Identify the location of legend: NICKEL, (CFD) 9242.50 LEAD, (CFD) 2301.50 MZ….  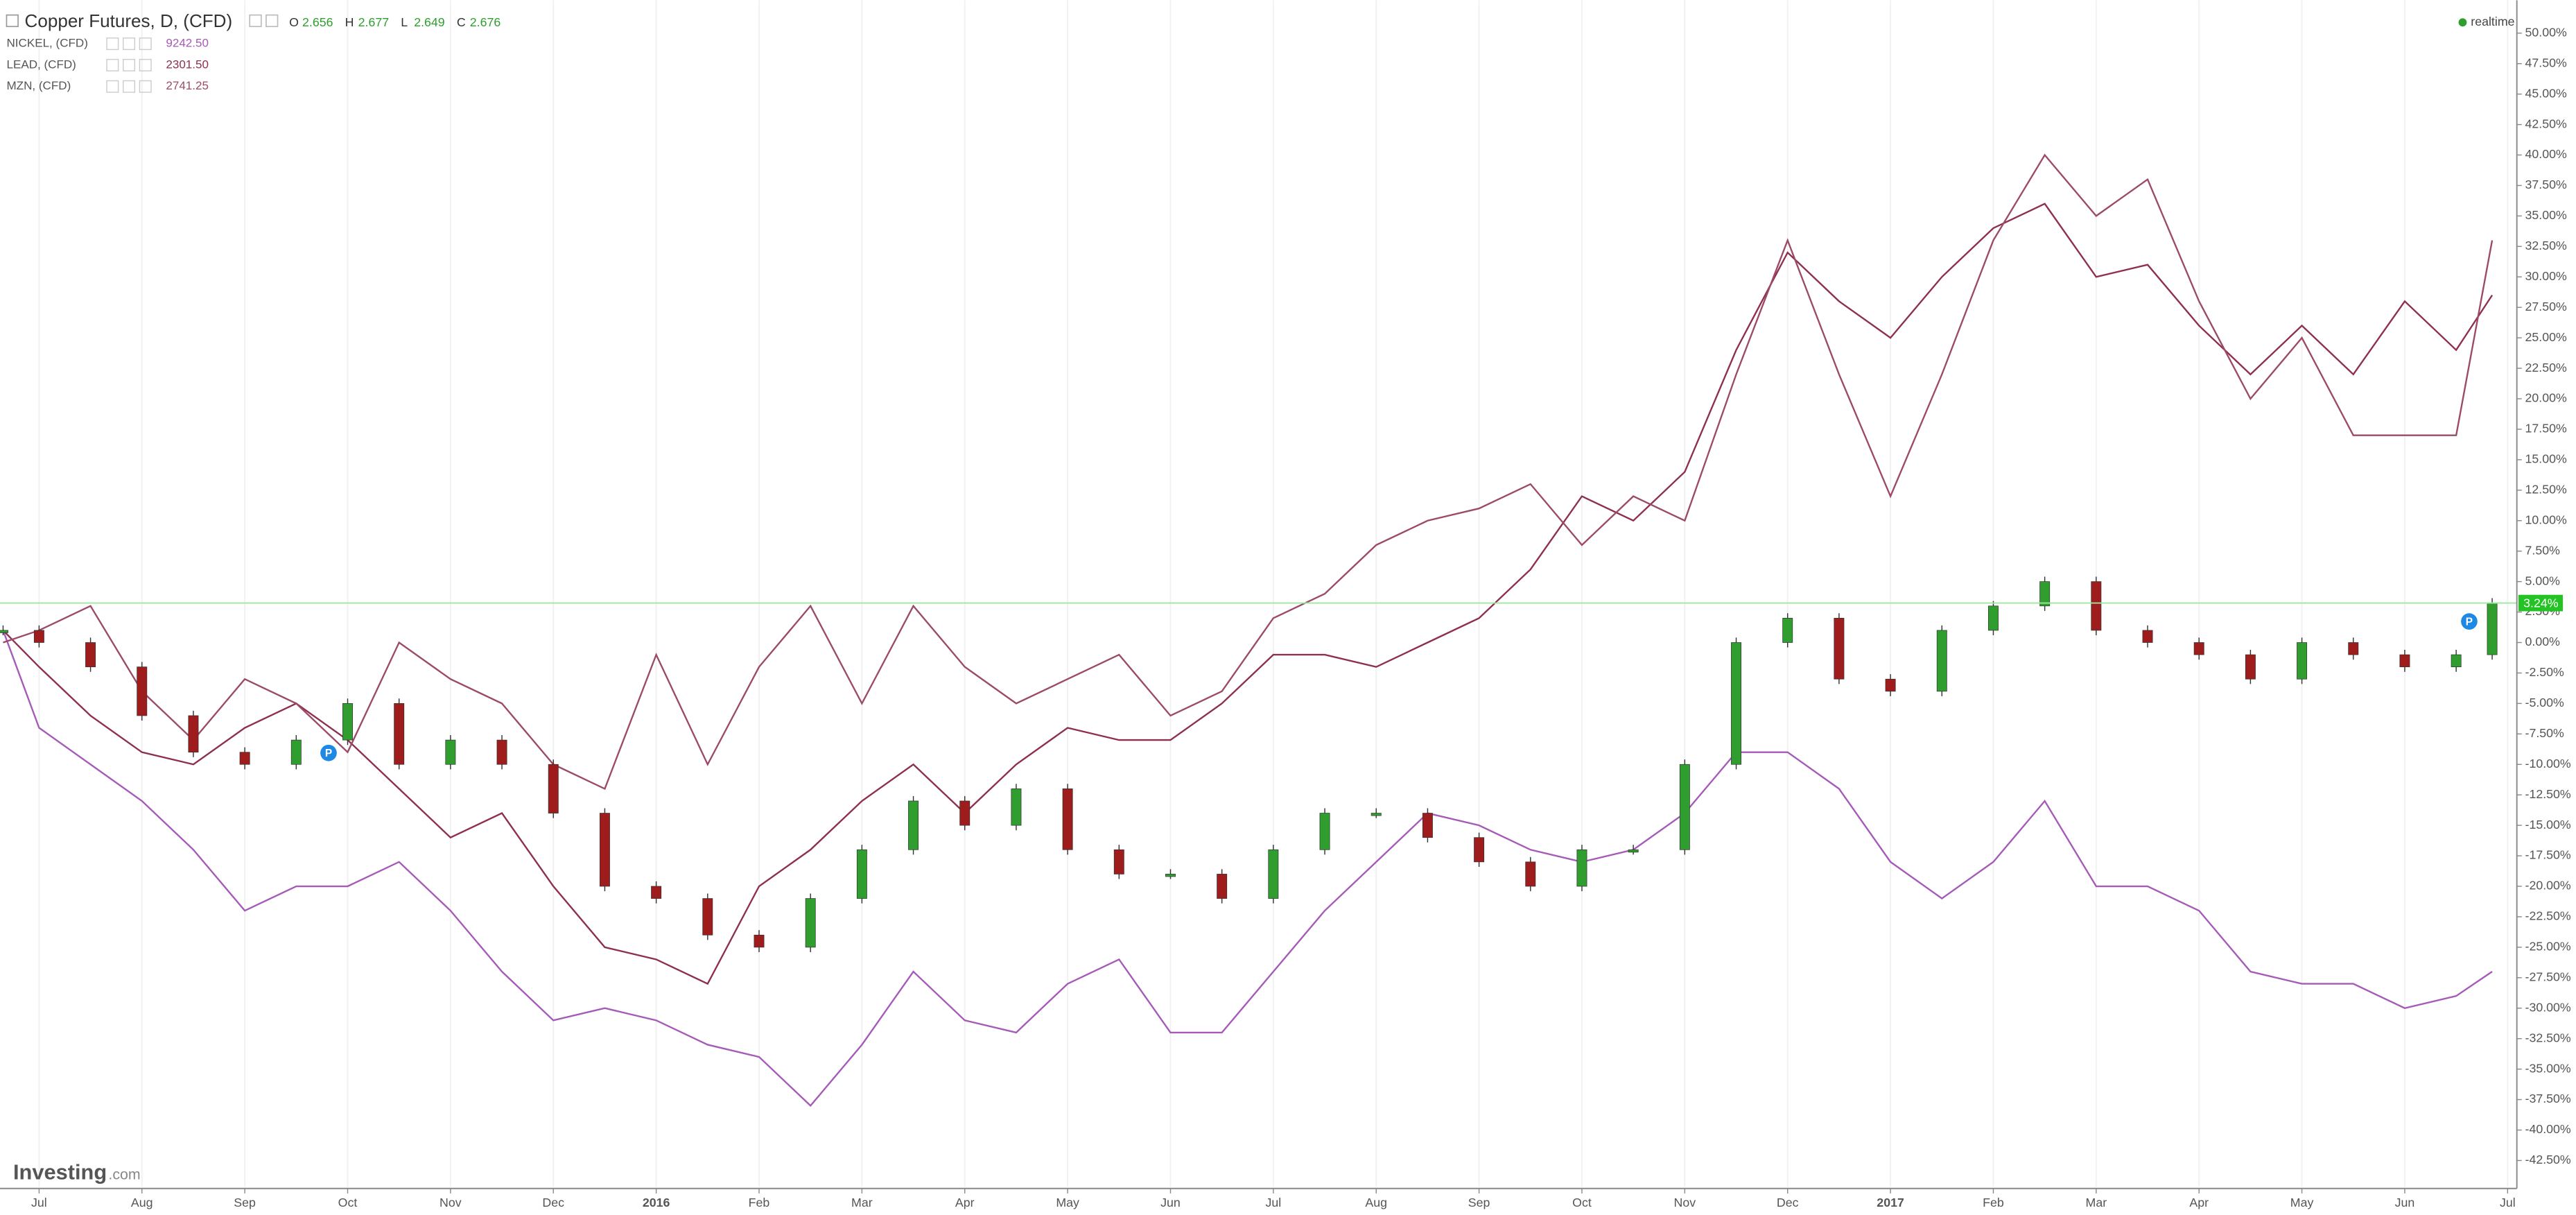
(107, 65).